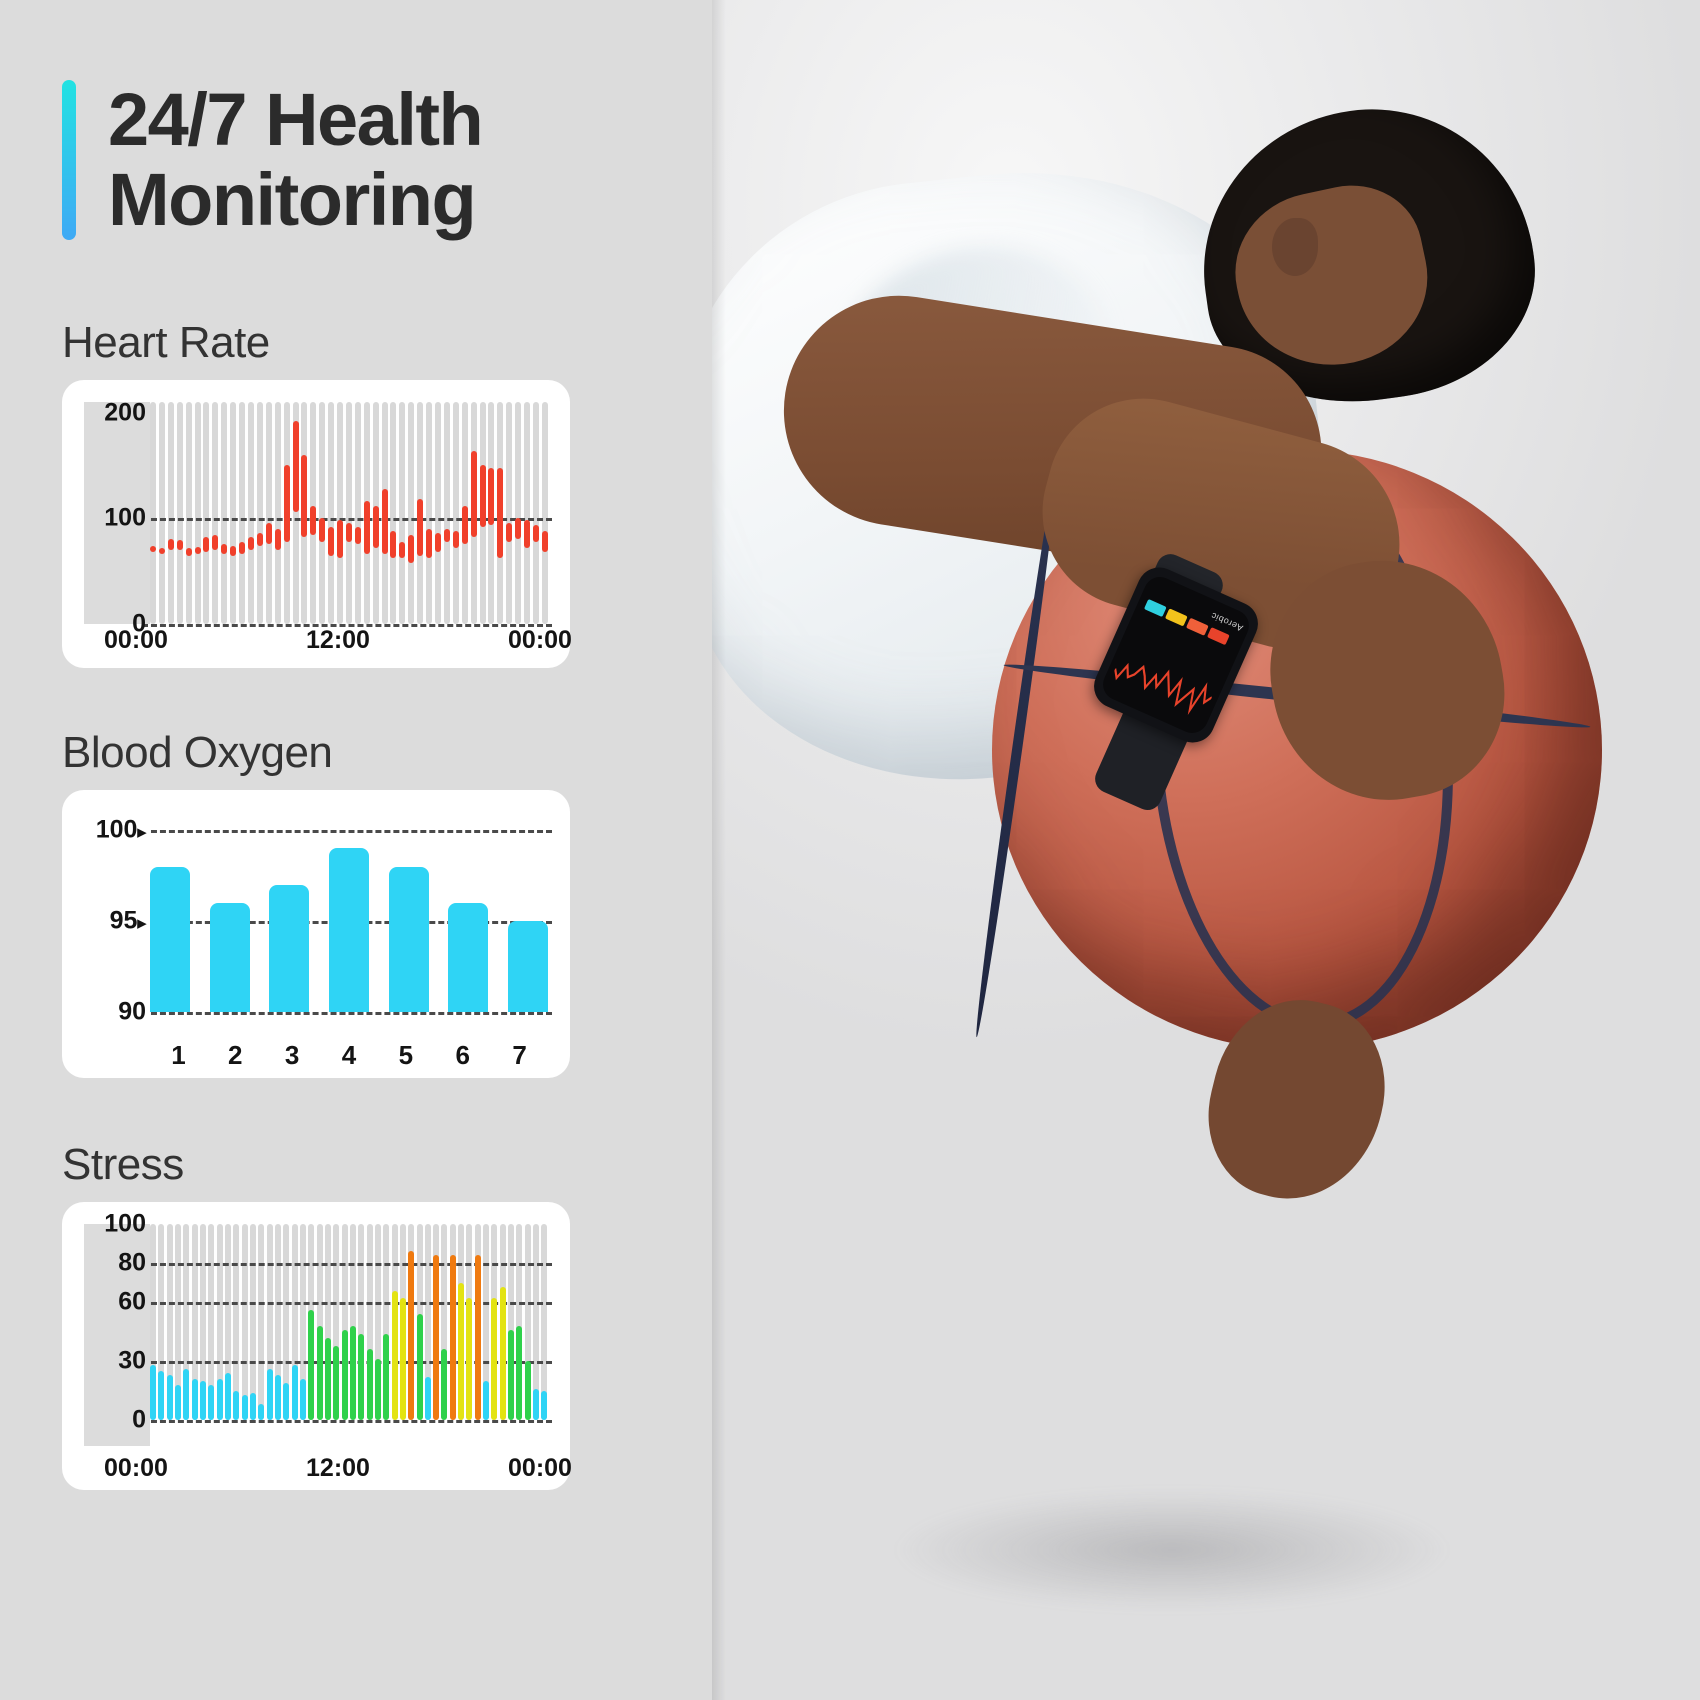  I want to click on blood-oxygen-baseline, so click(347, 1013).